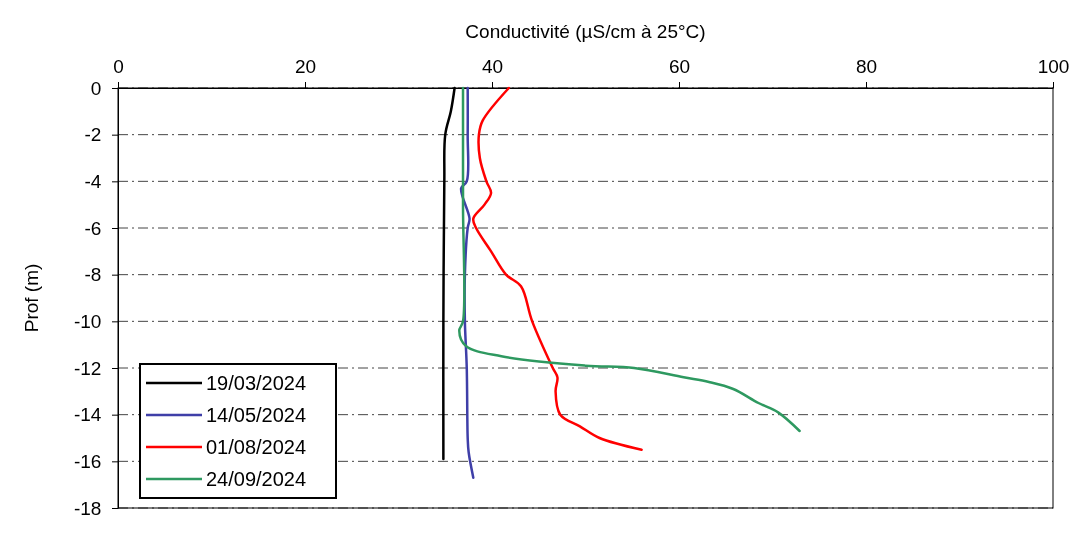  What do you see at coordinates (256, 447) in the screenshot?
I see `legend-label: 01/08/2024` at bounding box center [256, 447].